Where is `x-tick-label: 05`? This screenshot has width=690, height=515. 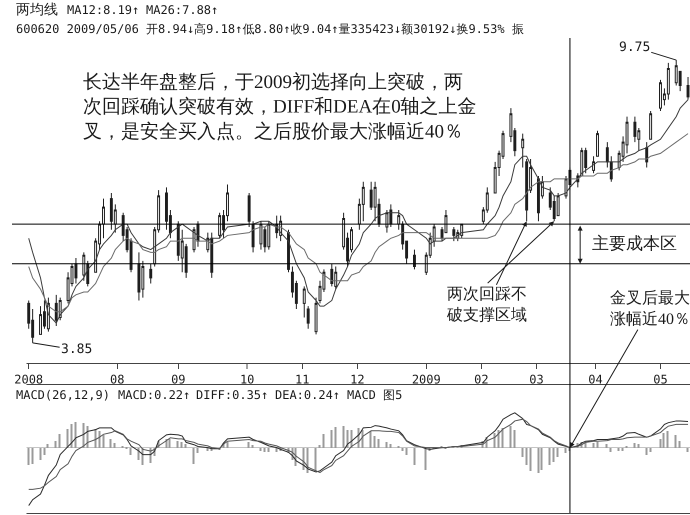 x-tick-label: 05 is located at coordinates (660, 379).